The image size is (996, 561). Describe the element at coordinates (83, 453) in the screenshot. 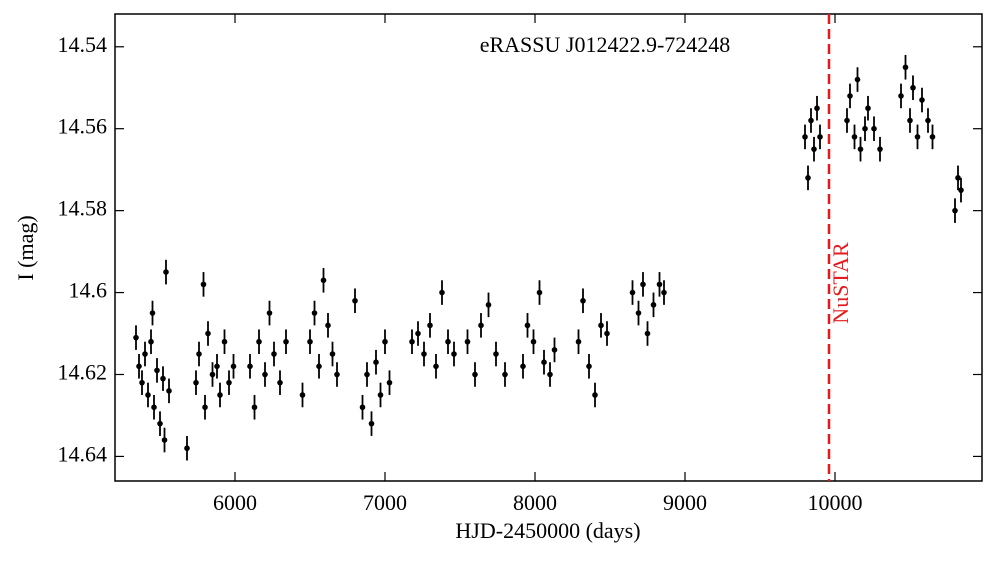

I see `y-tick-label: 14.64` at that location.